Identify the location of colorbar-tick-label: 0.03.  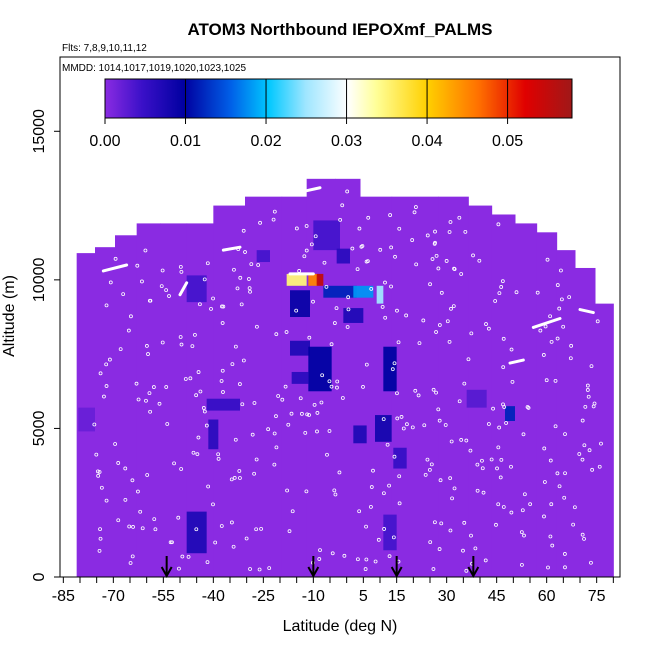
(346, 141).